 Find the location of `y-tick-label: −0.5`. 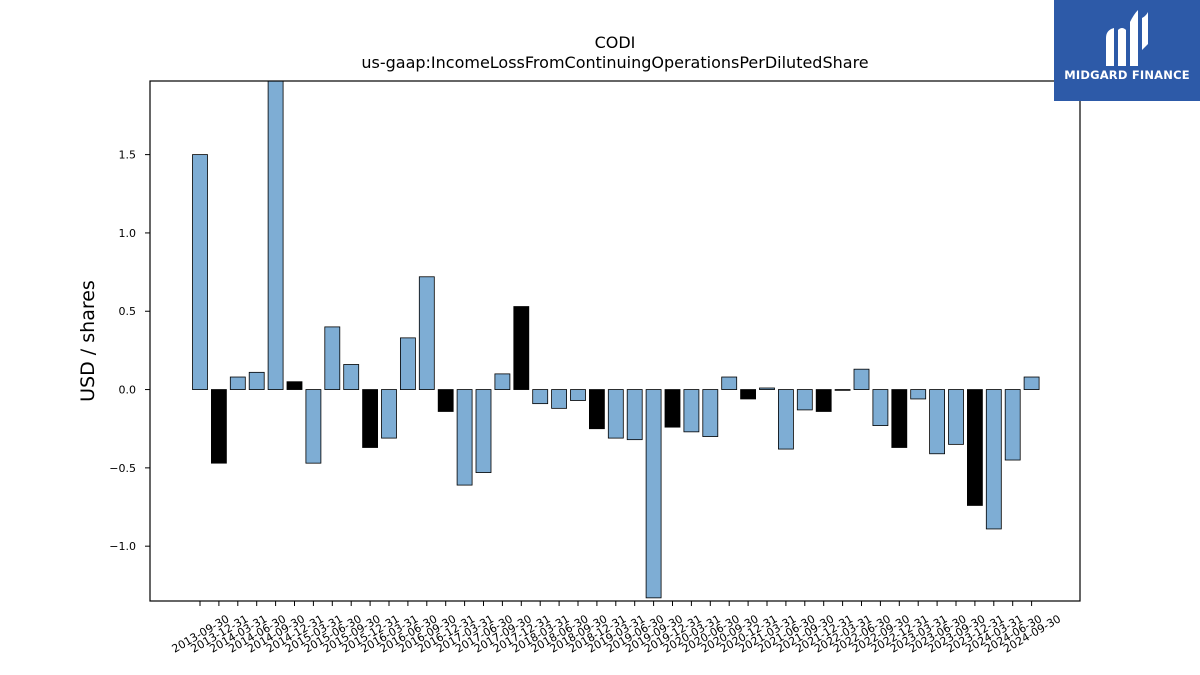

y-tick-label: −0.5 is located at coordinates (122, 468).